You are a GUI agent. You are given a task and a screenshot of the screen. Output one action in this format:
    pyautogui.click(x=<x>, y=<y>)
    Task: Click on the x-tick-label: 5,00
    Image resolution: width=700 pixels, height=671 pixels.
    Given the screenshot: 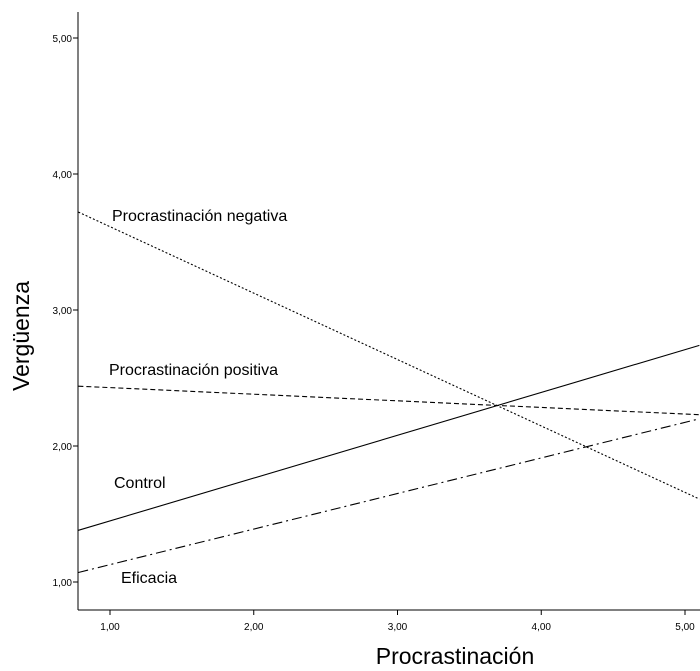 What is the action you would take?
    pyautogui.click(x=685, y=627)
    